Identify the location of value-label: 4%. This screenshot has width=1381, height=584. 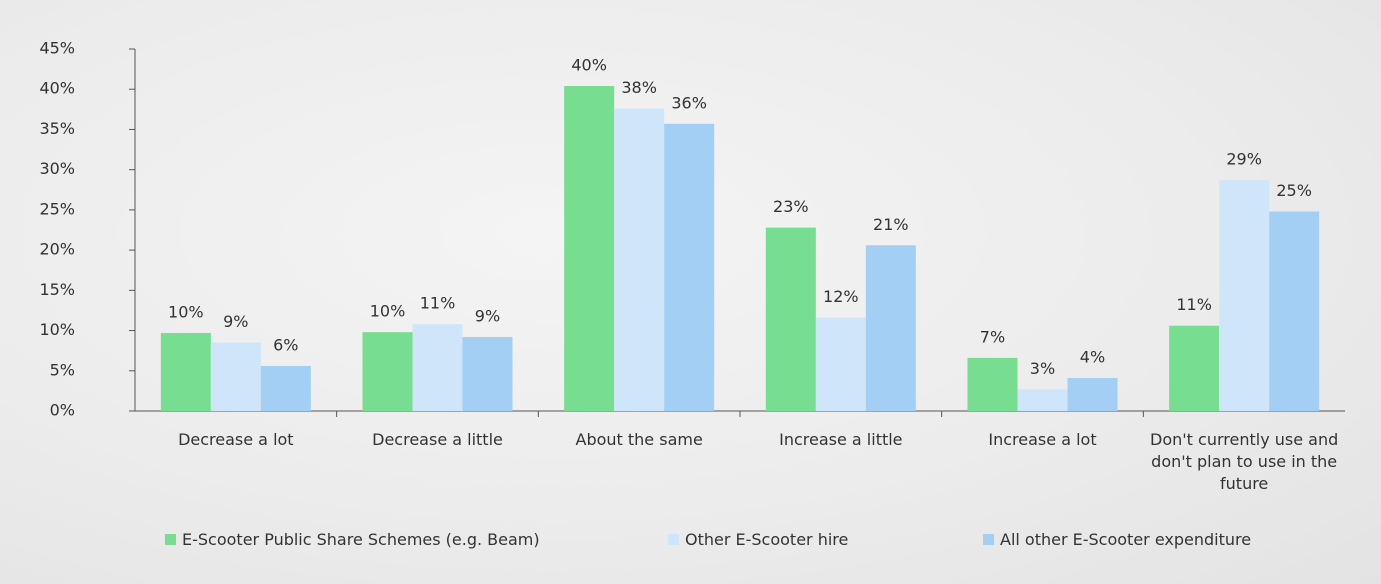
(1092, 357).